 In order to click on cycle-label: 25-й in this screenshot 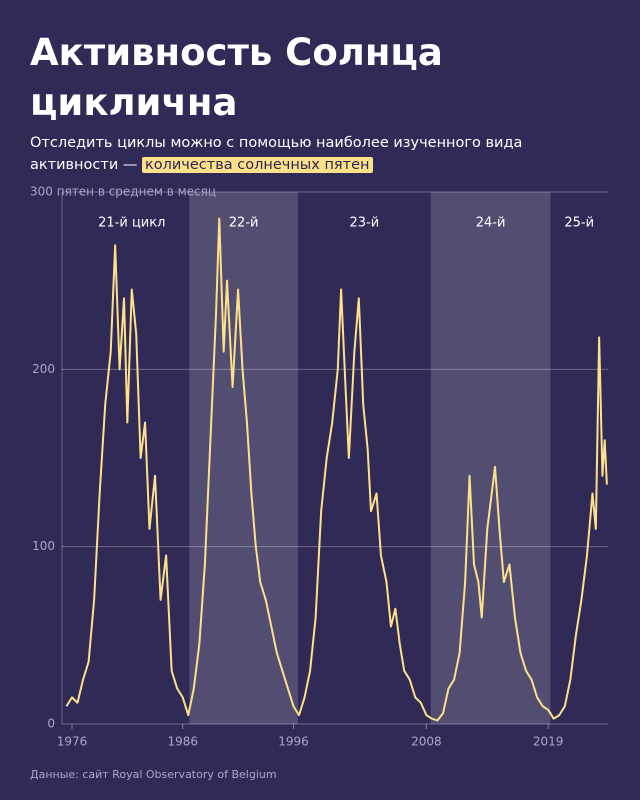, I will do `click(579, 223)`.